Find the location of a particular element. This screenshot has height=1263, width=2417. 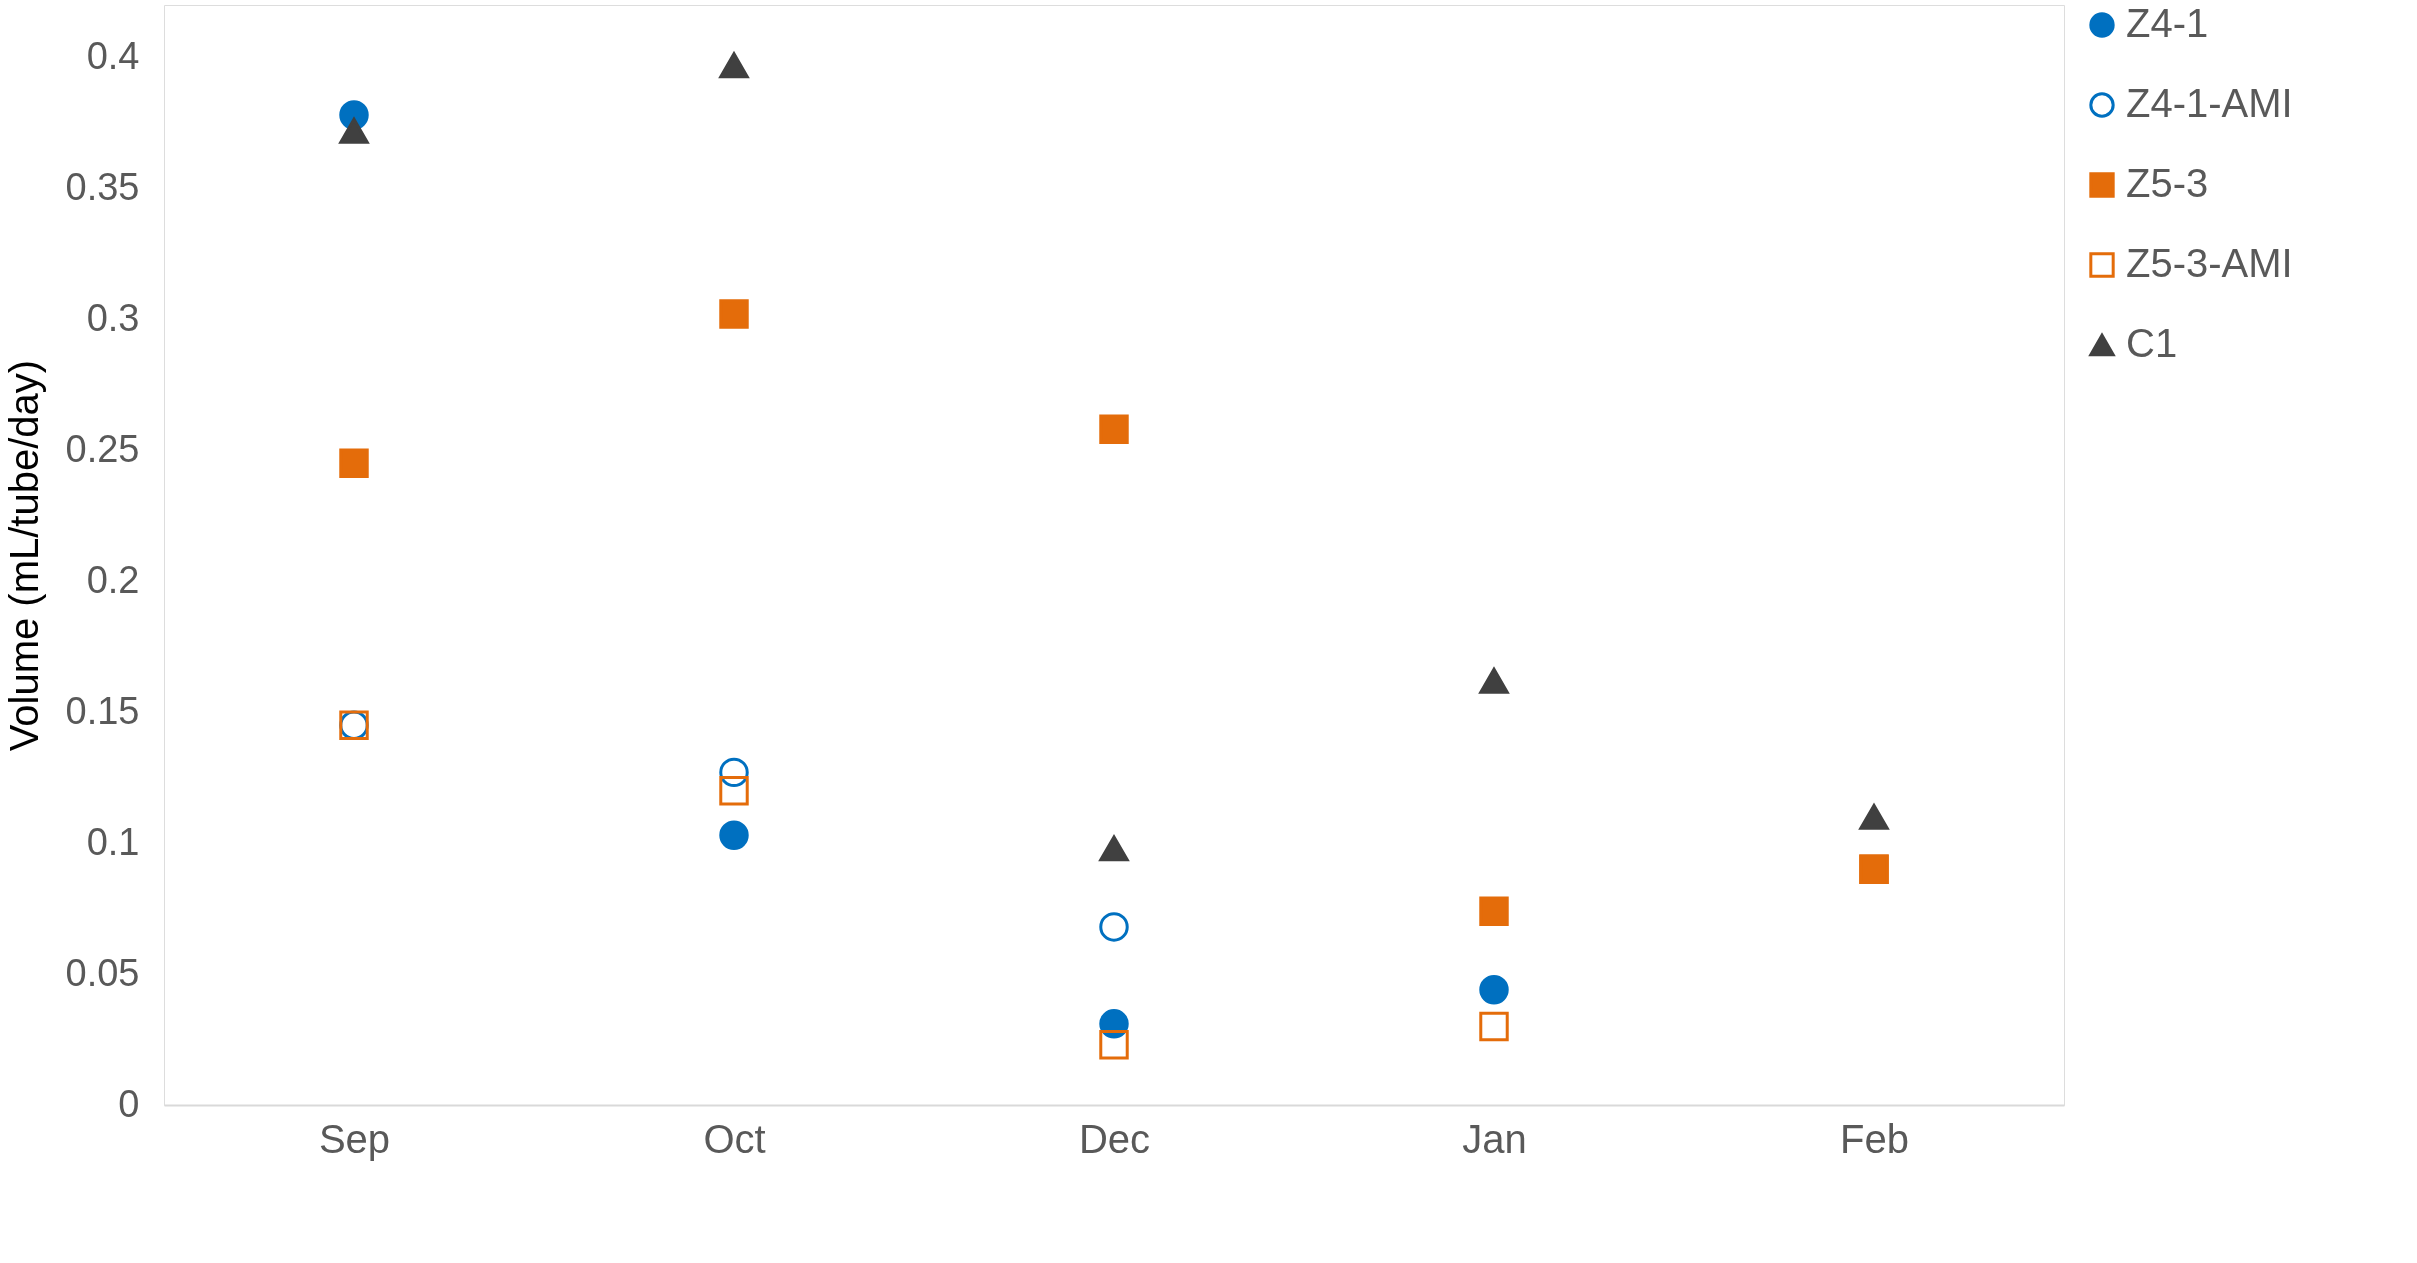

y-tick-label: 0.3 is located at coordinates (113, 317).